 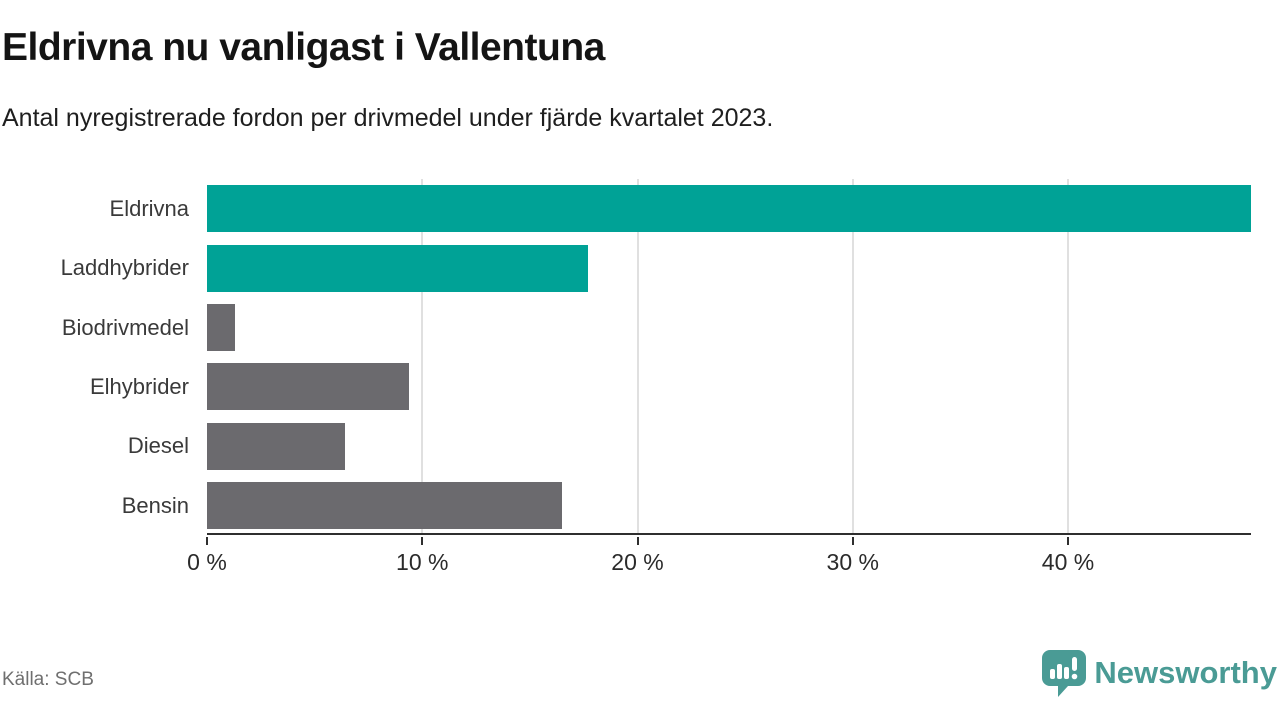 I want to click on bar-diesel, so click(x=276, y=446).